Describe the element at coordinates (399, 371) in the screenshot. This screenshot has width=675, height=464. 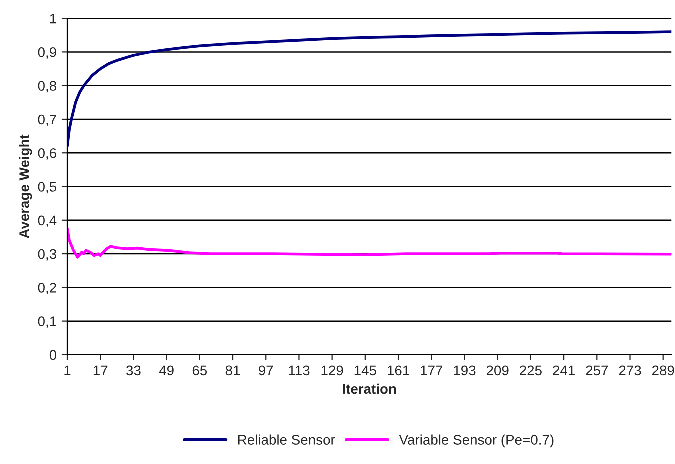
I see `x-tick-label: 161` at that location.